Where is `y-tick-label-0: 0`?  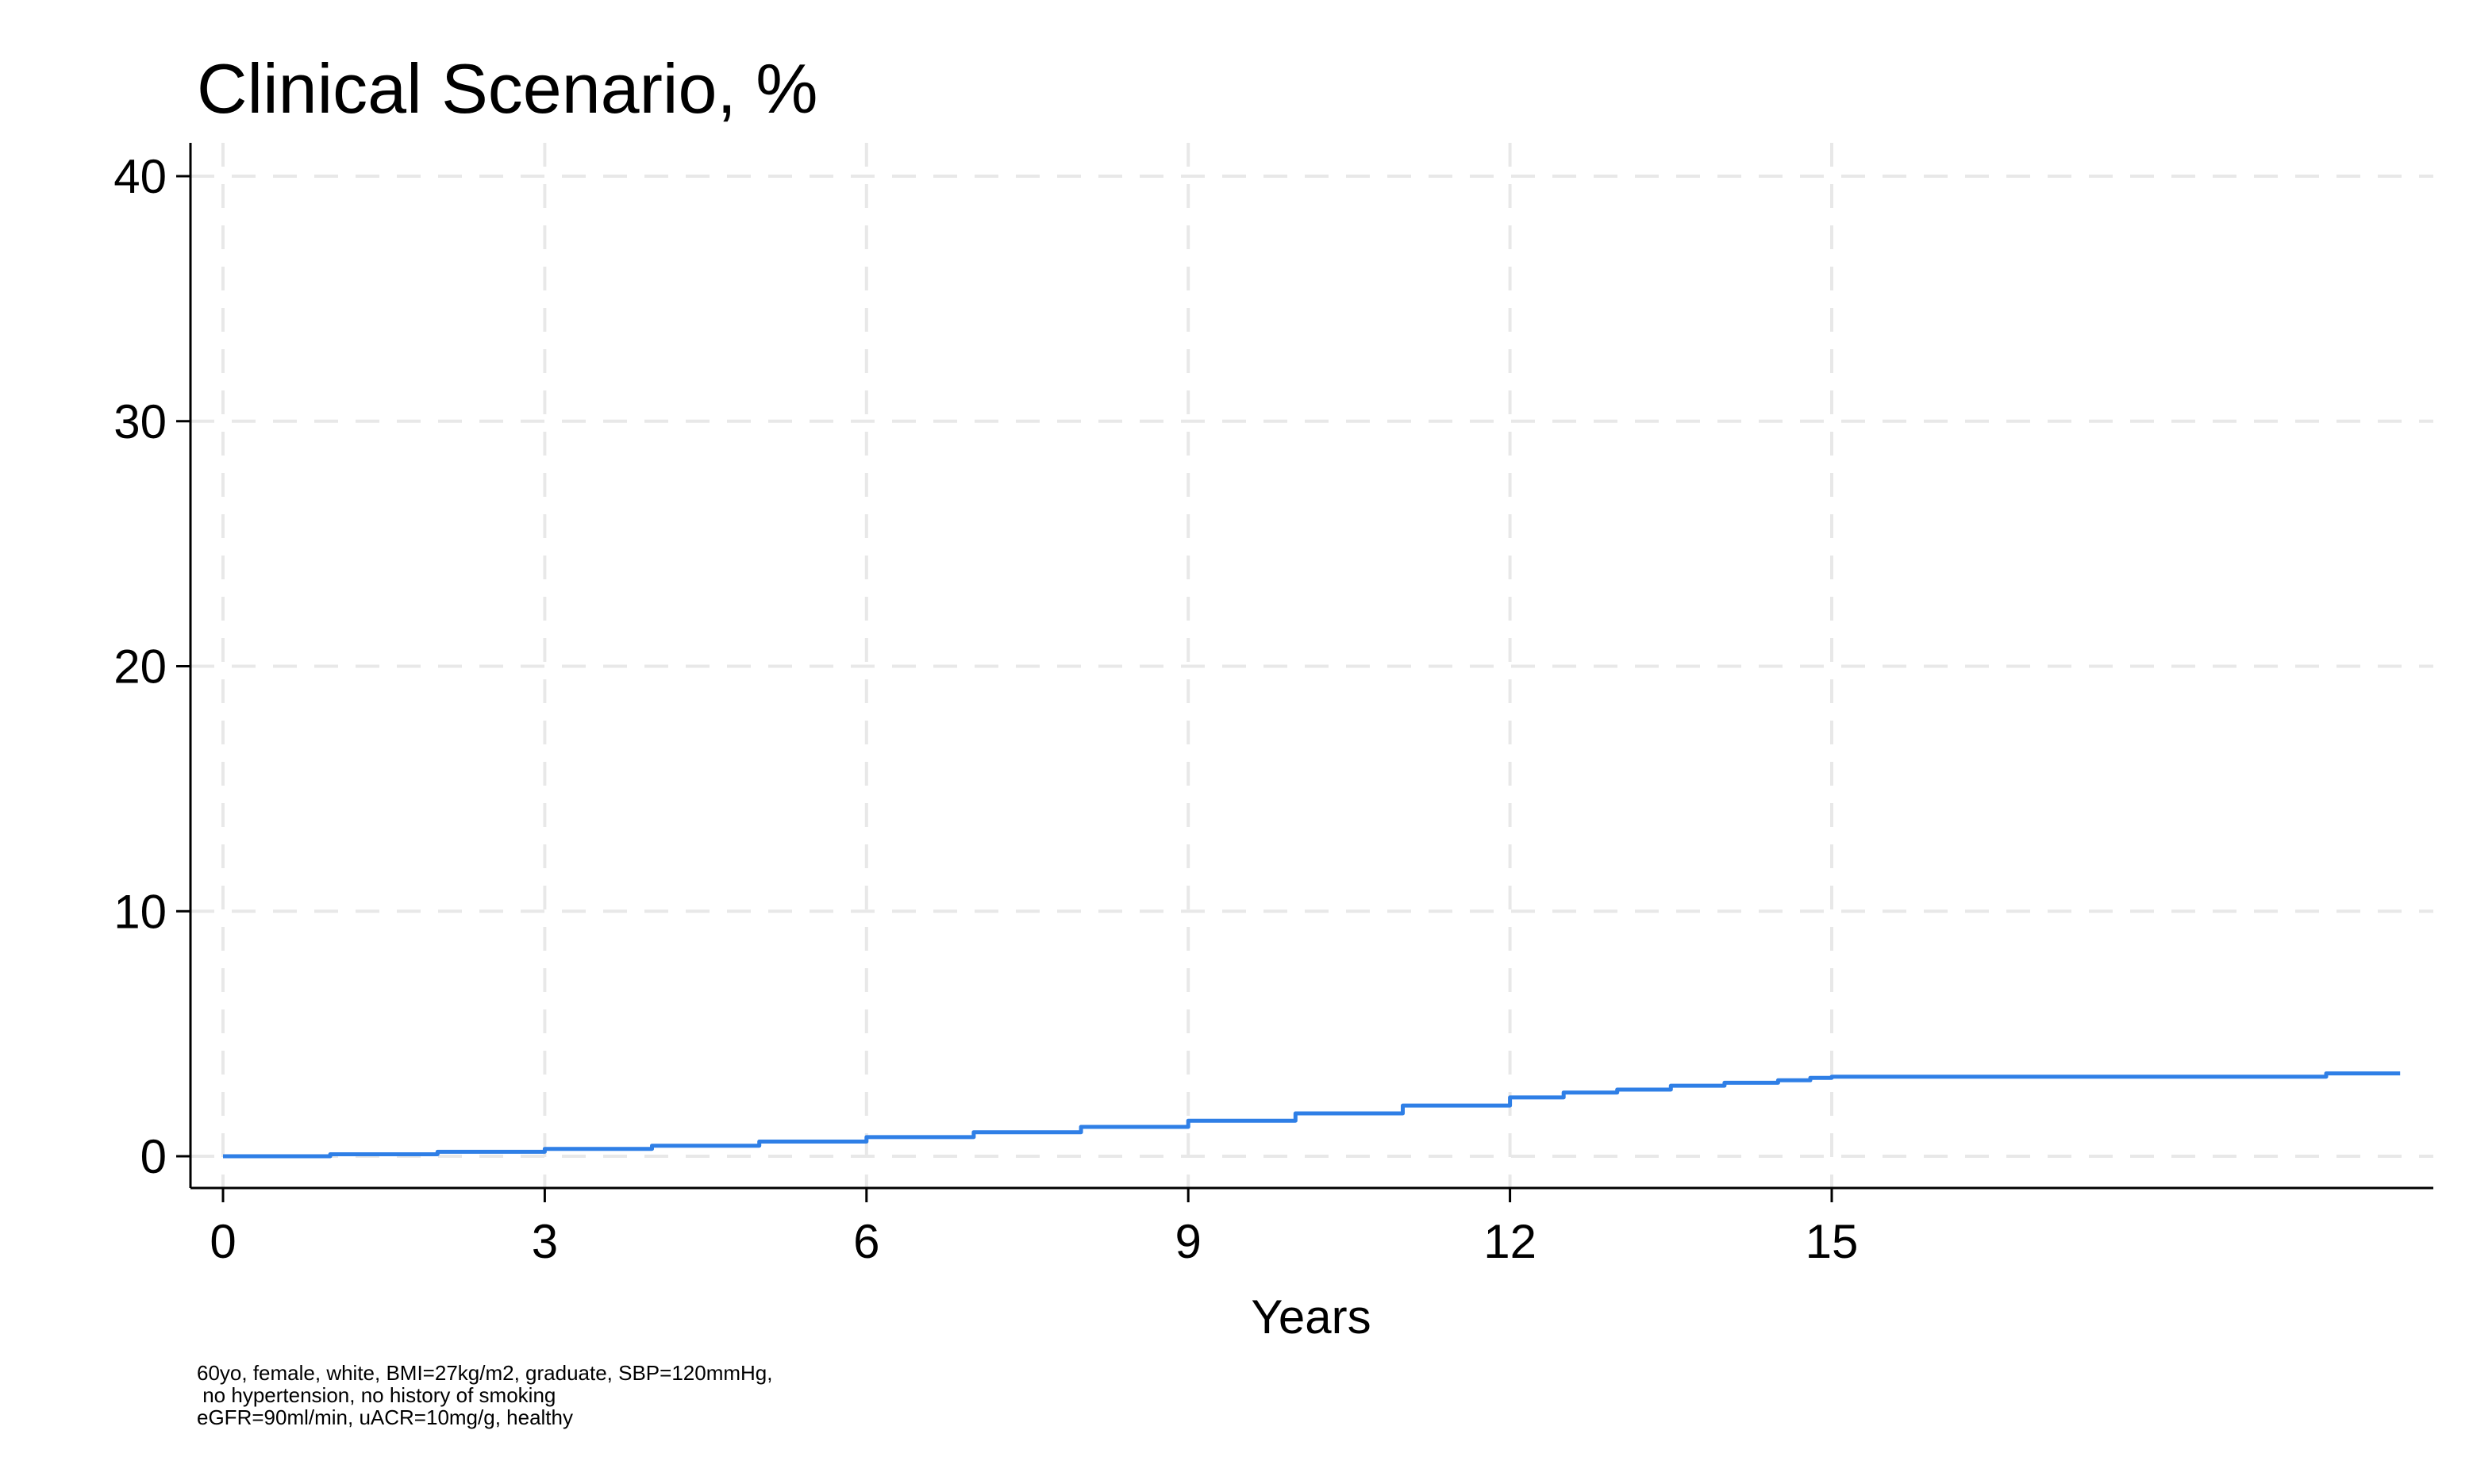 y-tick-label-0: 0 is located at coordinates (153, 1156).